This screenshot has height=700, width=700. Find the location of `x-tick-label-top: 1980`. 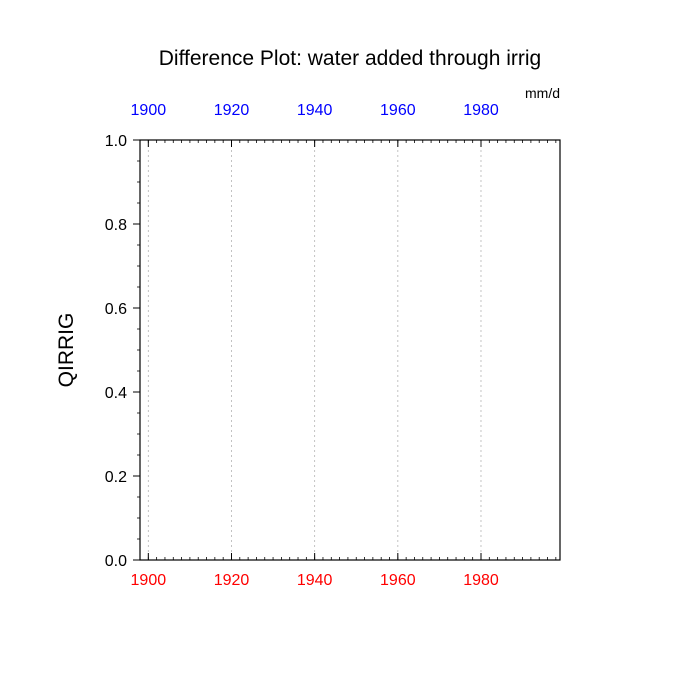

x-tick-label-top: 1980 is located at coordinates (481, 110).